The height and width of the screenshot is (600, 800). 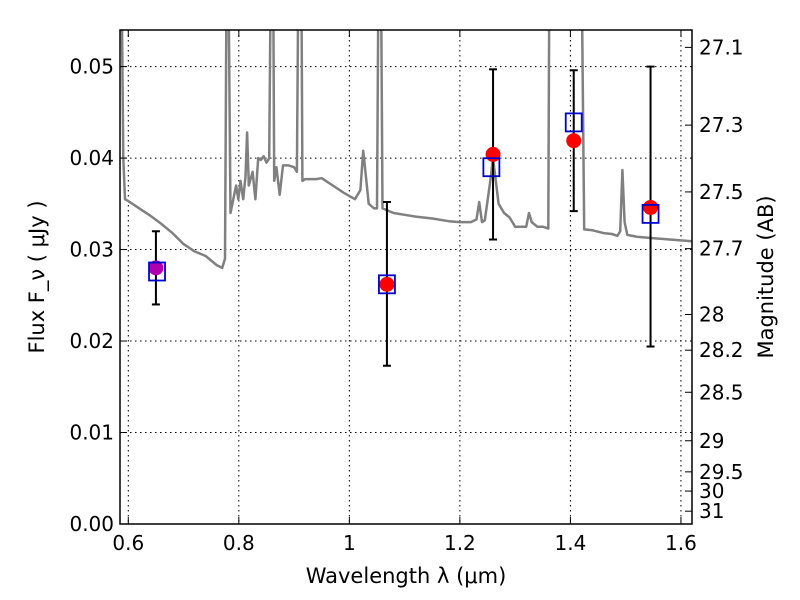 I want to click on y2-tick-label: 27.5, so click(x=721, y=192).